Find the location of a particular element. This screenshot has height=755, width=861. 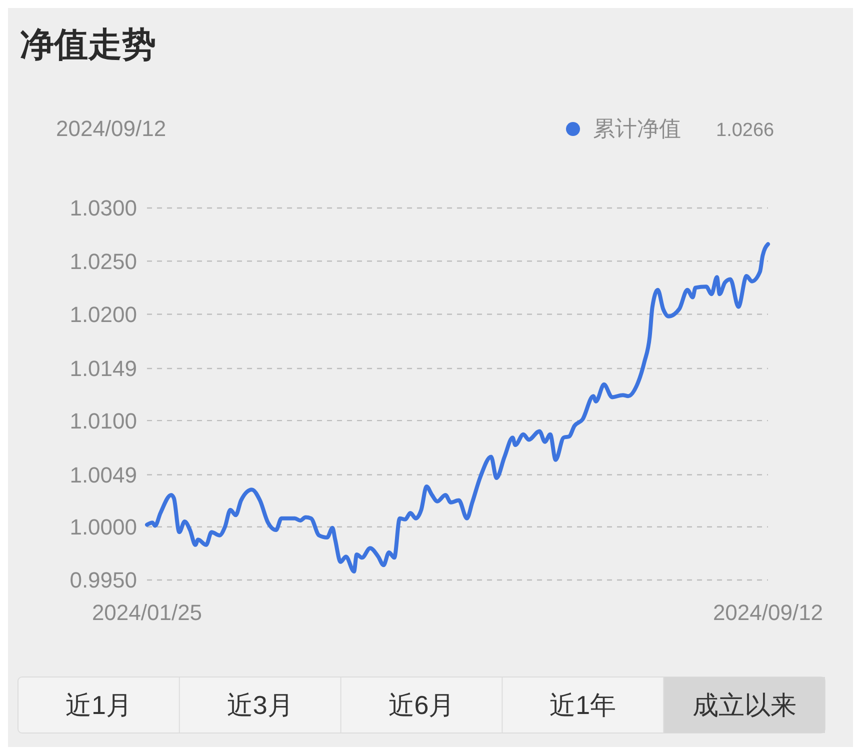

x-tick-label: 2024/01/25 is located at coordinates (147, 612).